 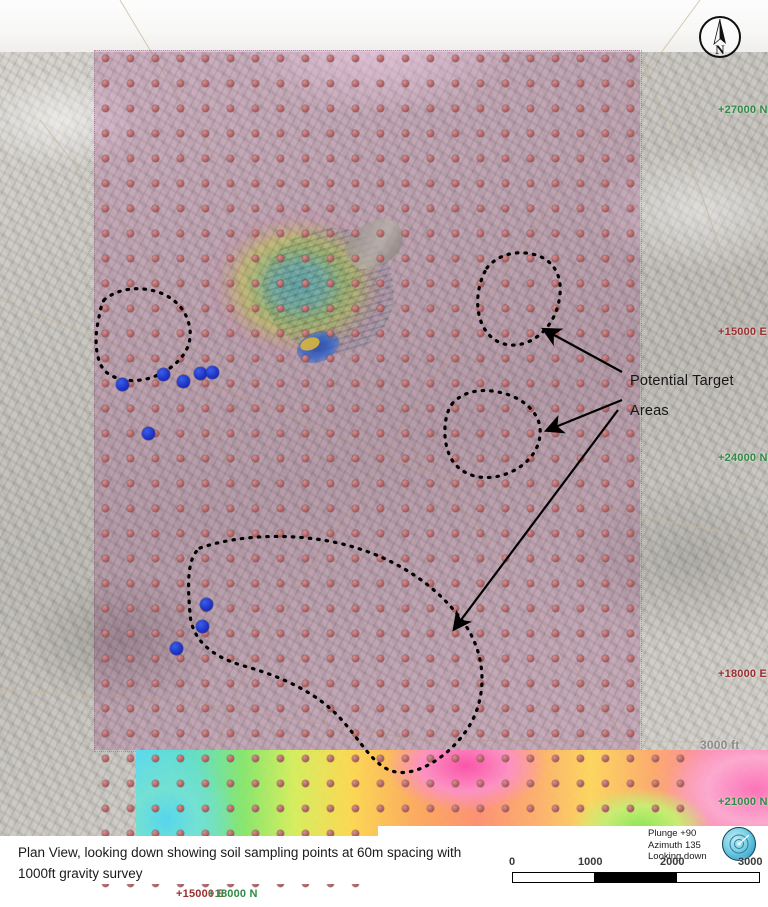 I want to click on grid-label-18000n: +18000 N, so click(x=233, y=894).